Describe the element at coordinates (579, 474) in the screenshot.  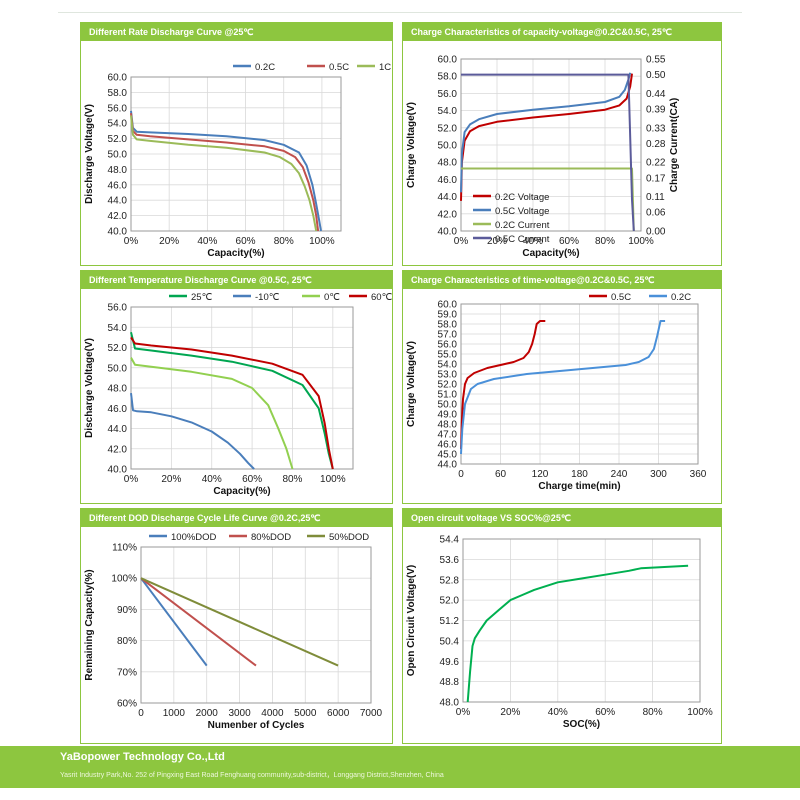
I see `x-tick-label: 180` at that location.